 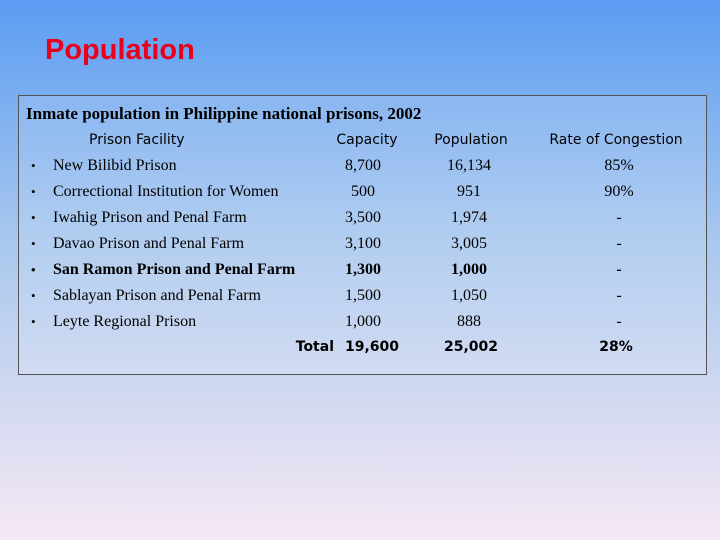 I want to click on total-cell: 25,002, so click(x=471, y=347).